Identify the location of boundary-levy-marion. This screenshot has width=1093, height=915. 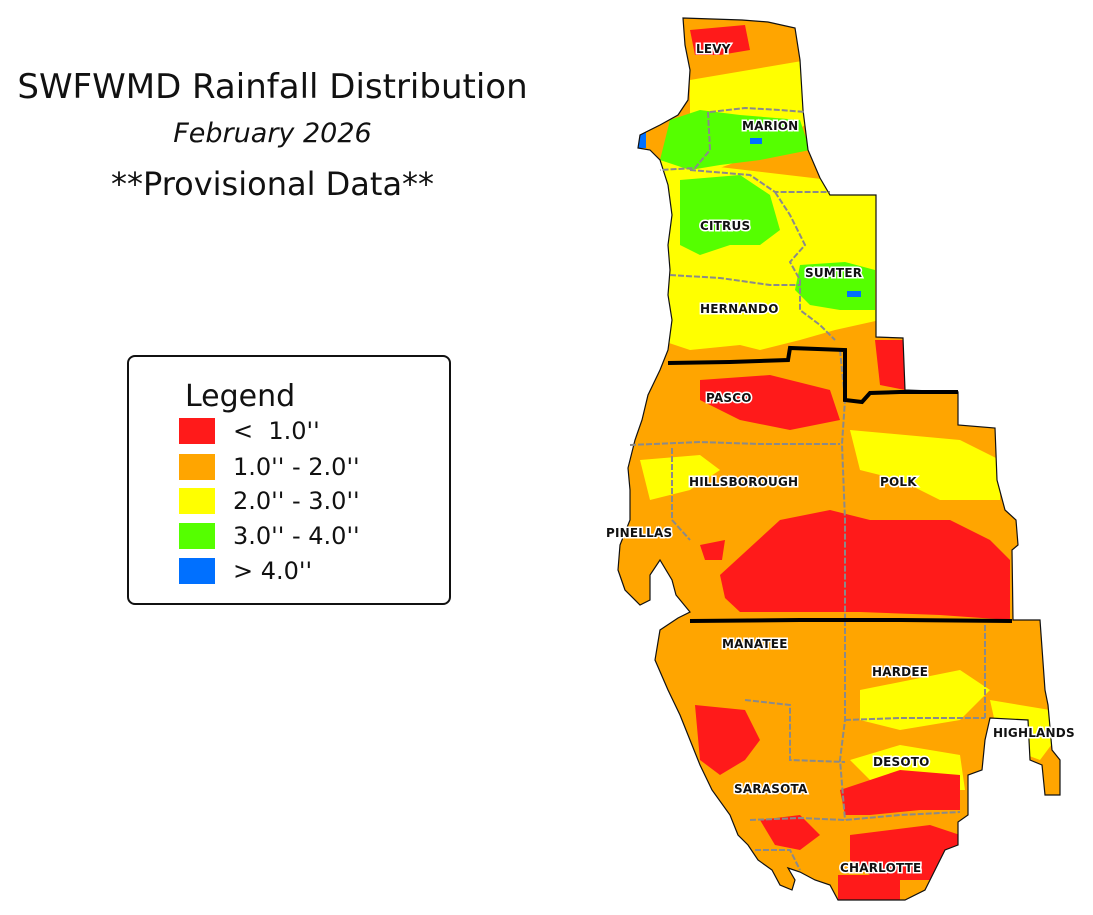
(757, 109).